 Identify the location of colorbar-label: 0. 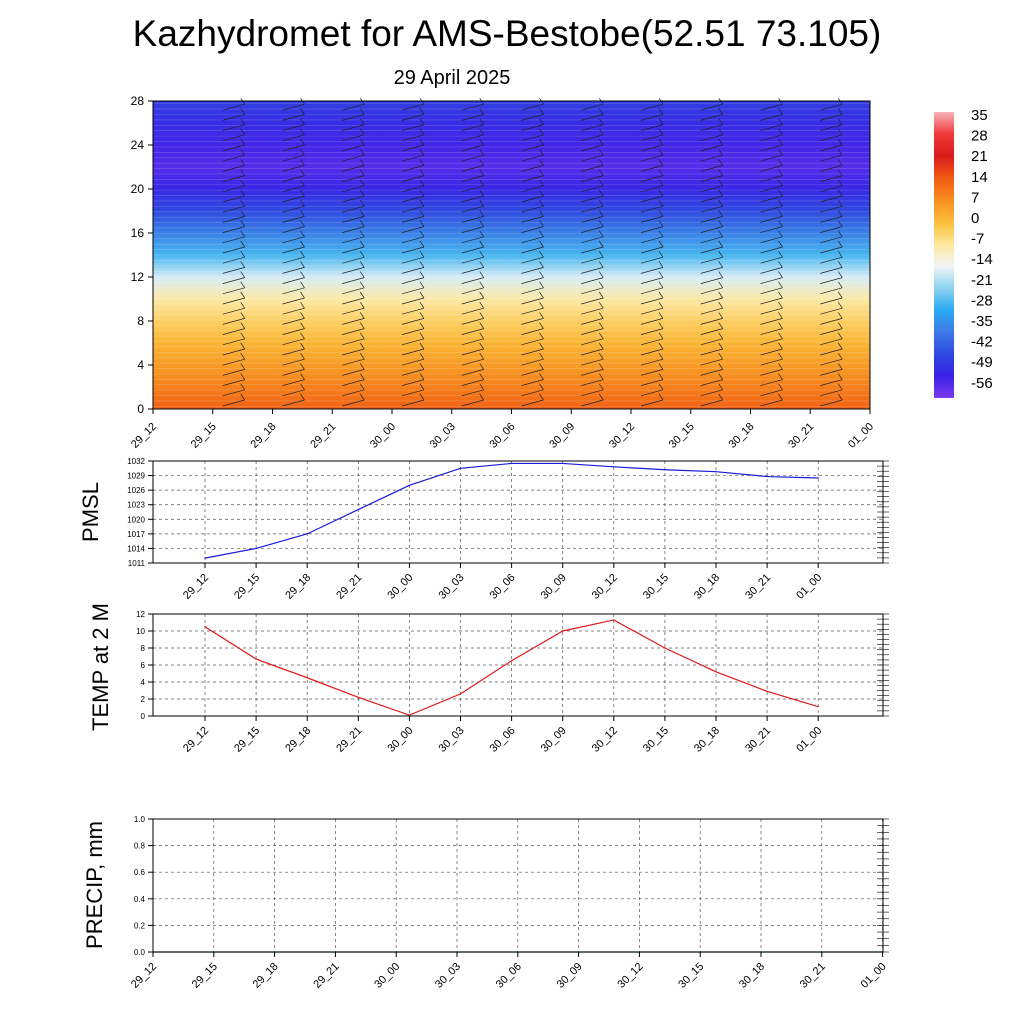
(975, 218).